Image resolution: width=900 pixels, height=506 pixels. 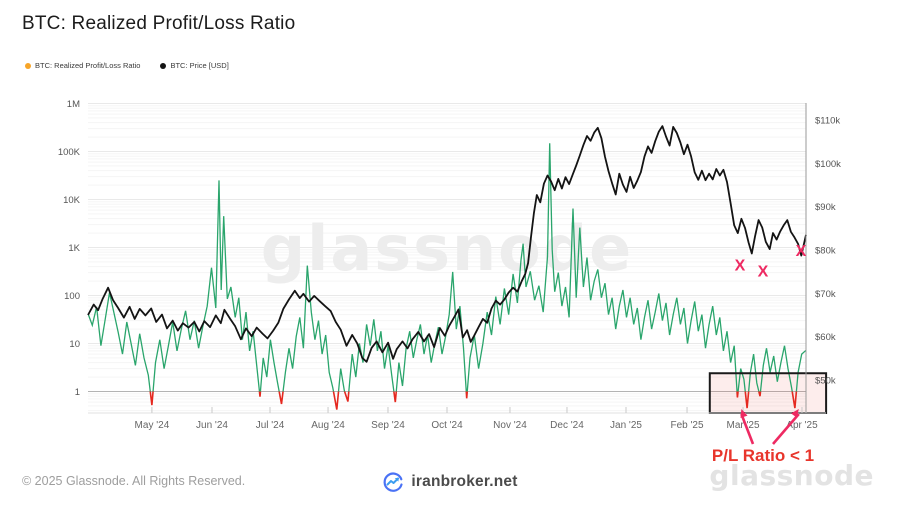 I want to click on glassnode-center-watermark: glassnode, so click(x=447, y=248).